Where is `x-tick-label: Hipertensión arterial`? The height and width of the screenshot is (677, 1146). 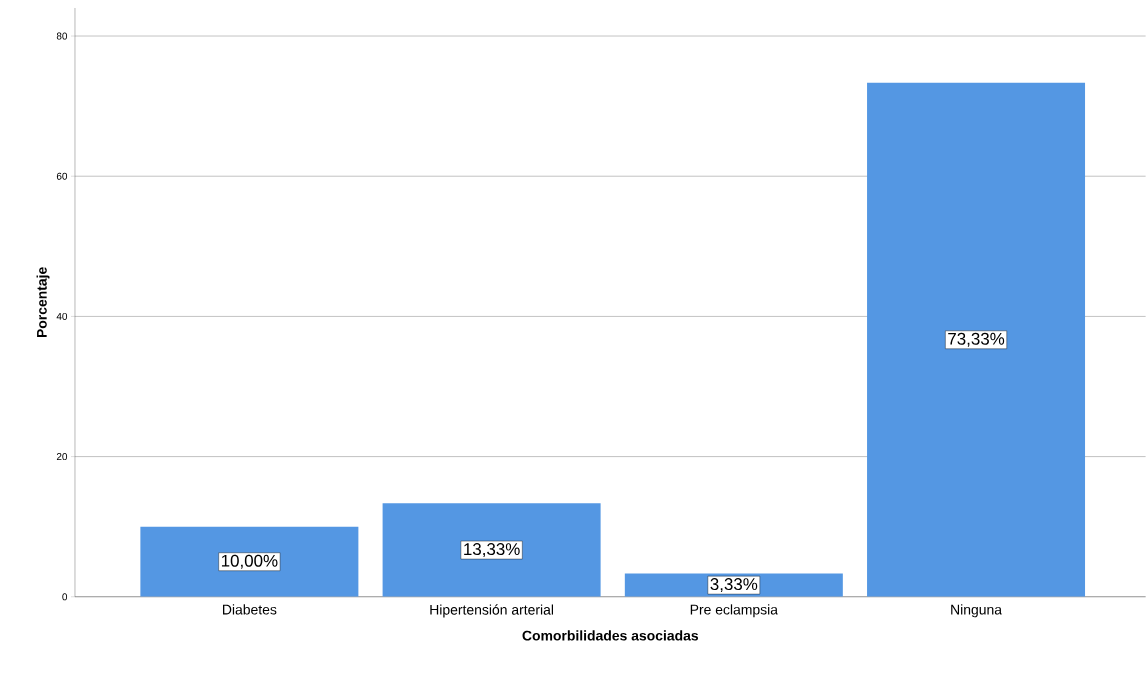 x-tick-label: Hipertensión arterial is located at coordinates (492, 611).